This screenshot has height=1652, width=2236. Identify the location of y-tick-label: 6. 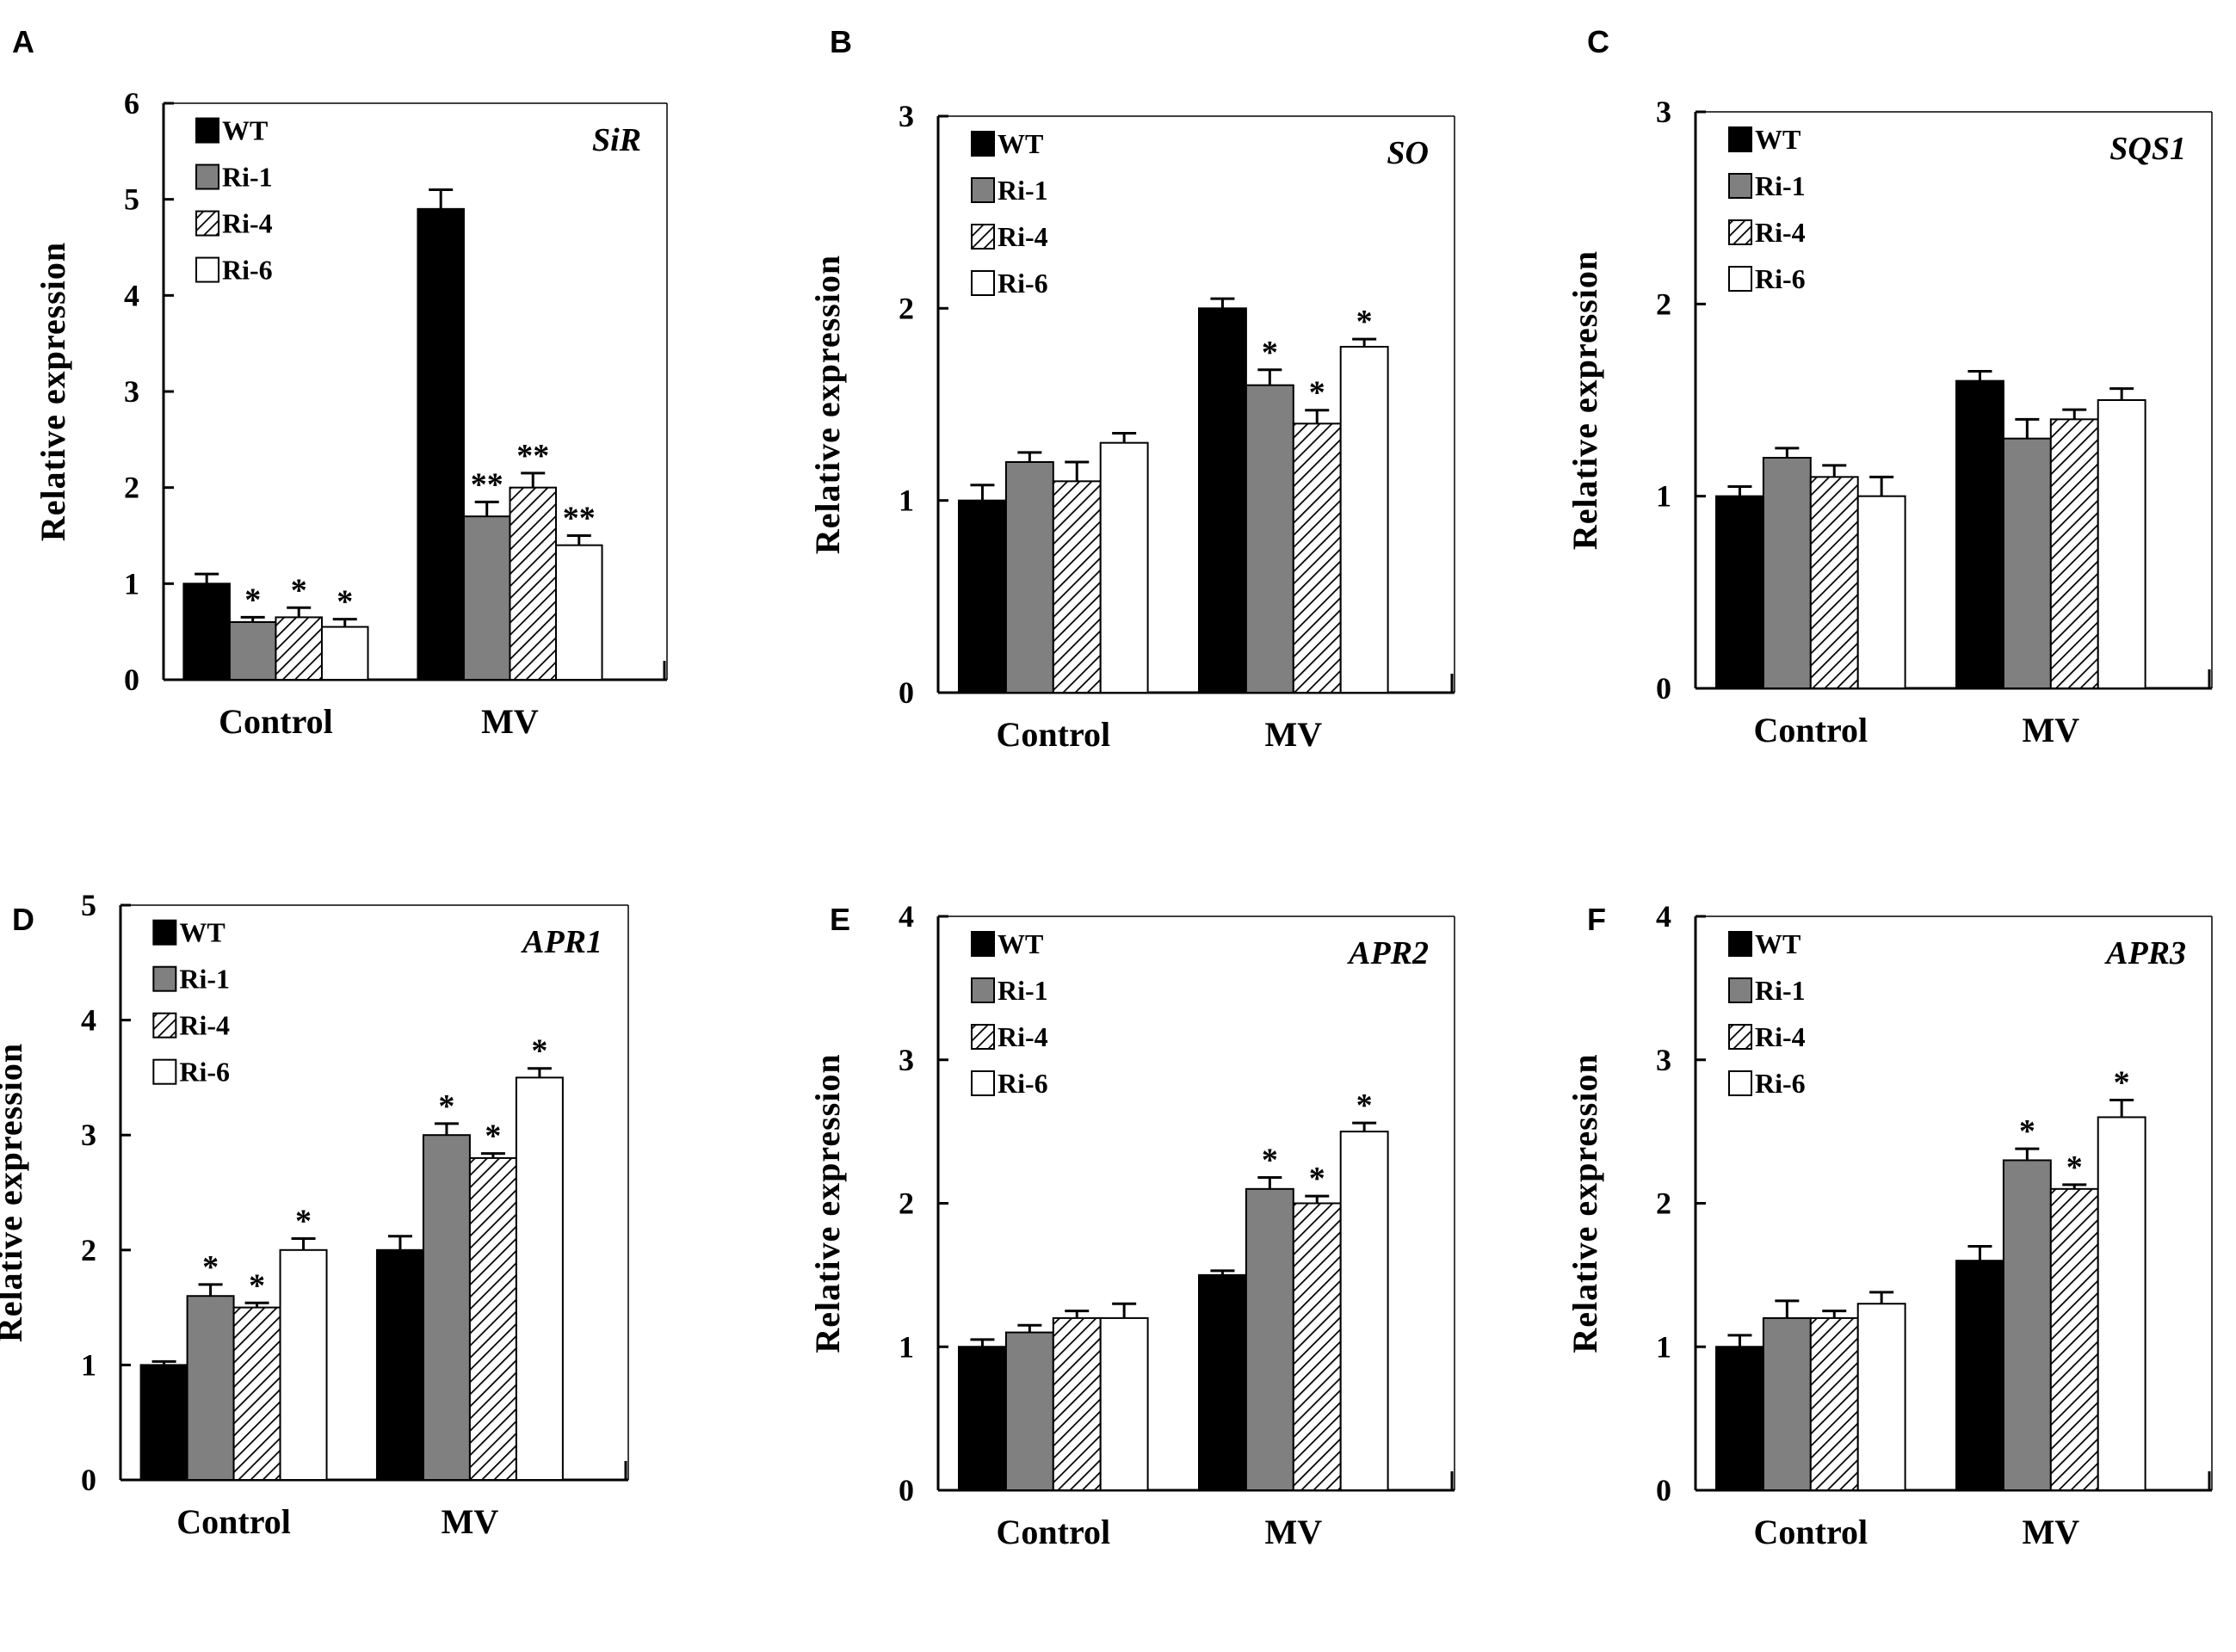
(131, 103).